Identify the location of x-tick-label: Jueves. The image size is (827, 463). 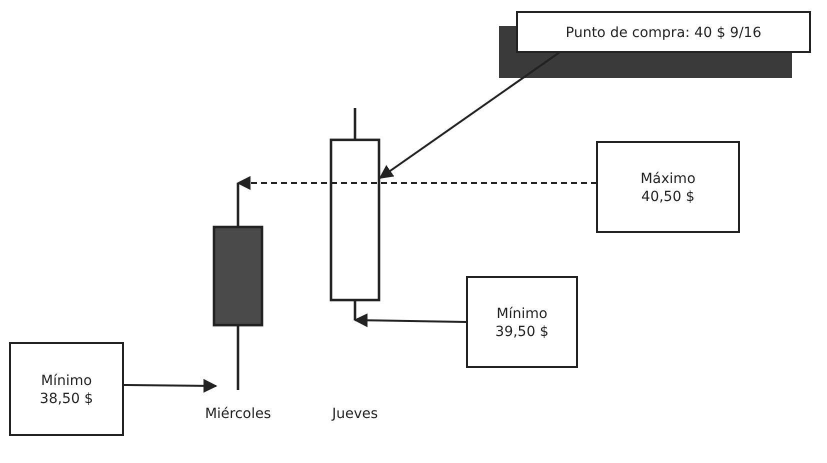
(354, 414).